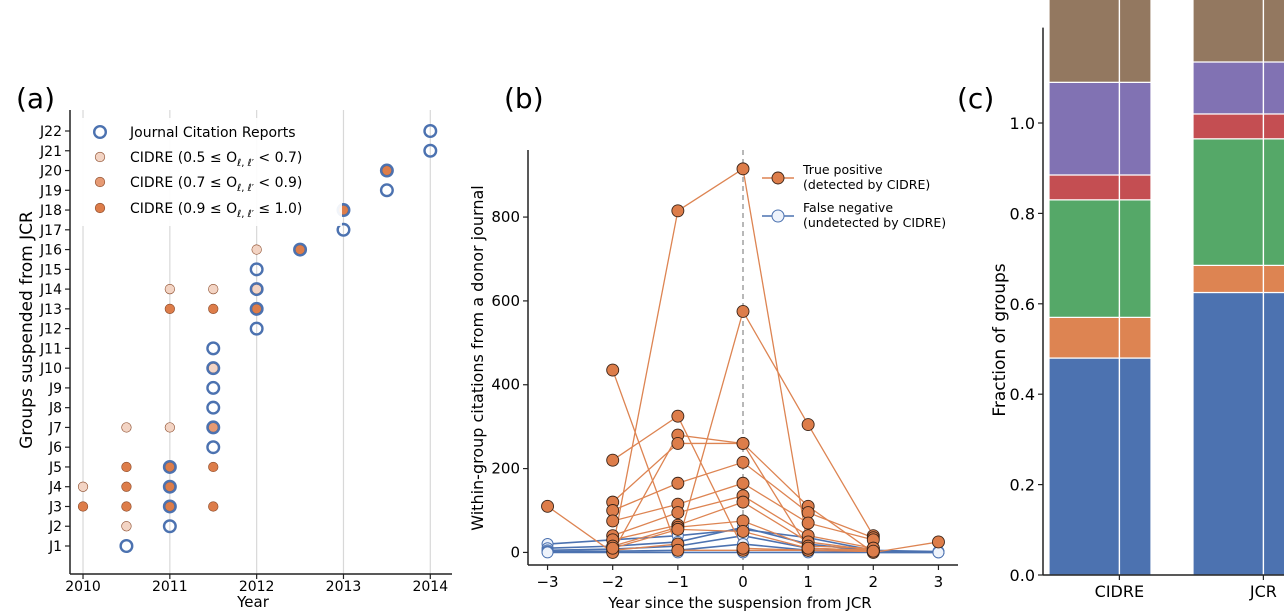 The image size is (1284, 611). I want to click on legend-marker-jcr, so click(99, 131).